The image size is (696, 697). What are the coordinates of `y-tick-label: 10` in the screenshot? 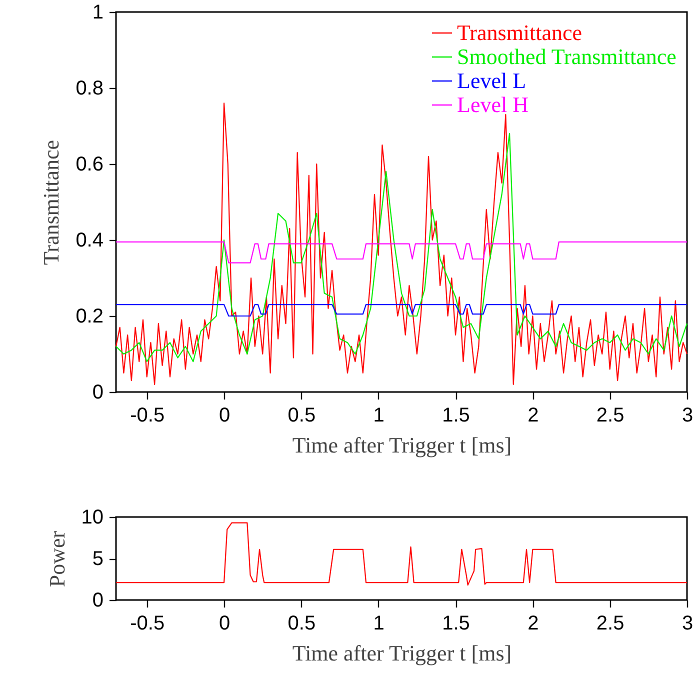 It's located at (92, 517).